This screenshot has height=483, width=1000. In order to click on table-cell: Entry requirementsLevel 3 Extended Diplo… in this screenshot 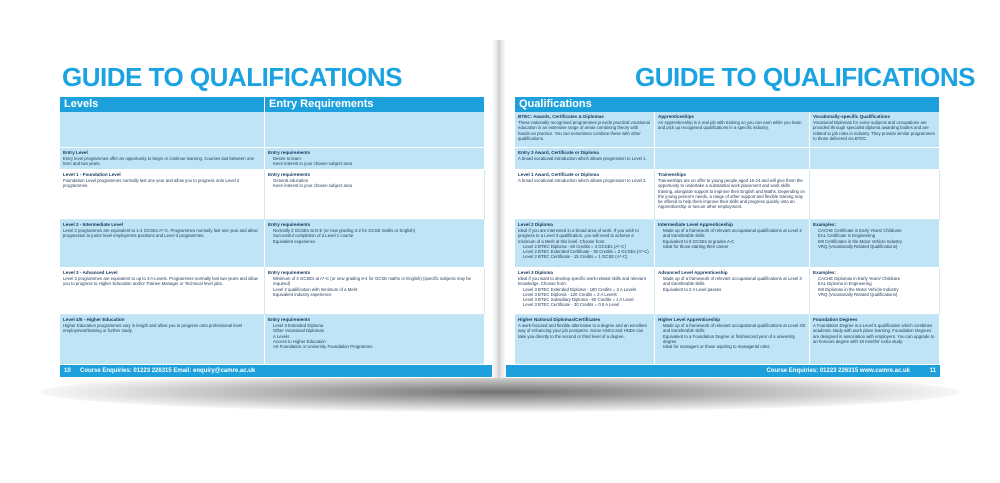, I will do `click(375, 340)`.